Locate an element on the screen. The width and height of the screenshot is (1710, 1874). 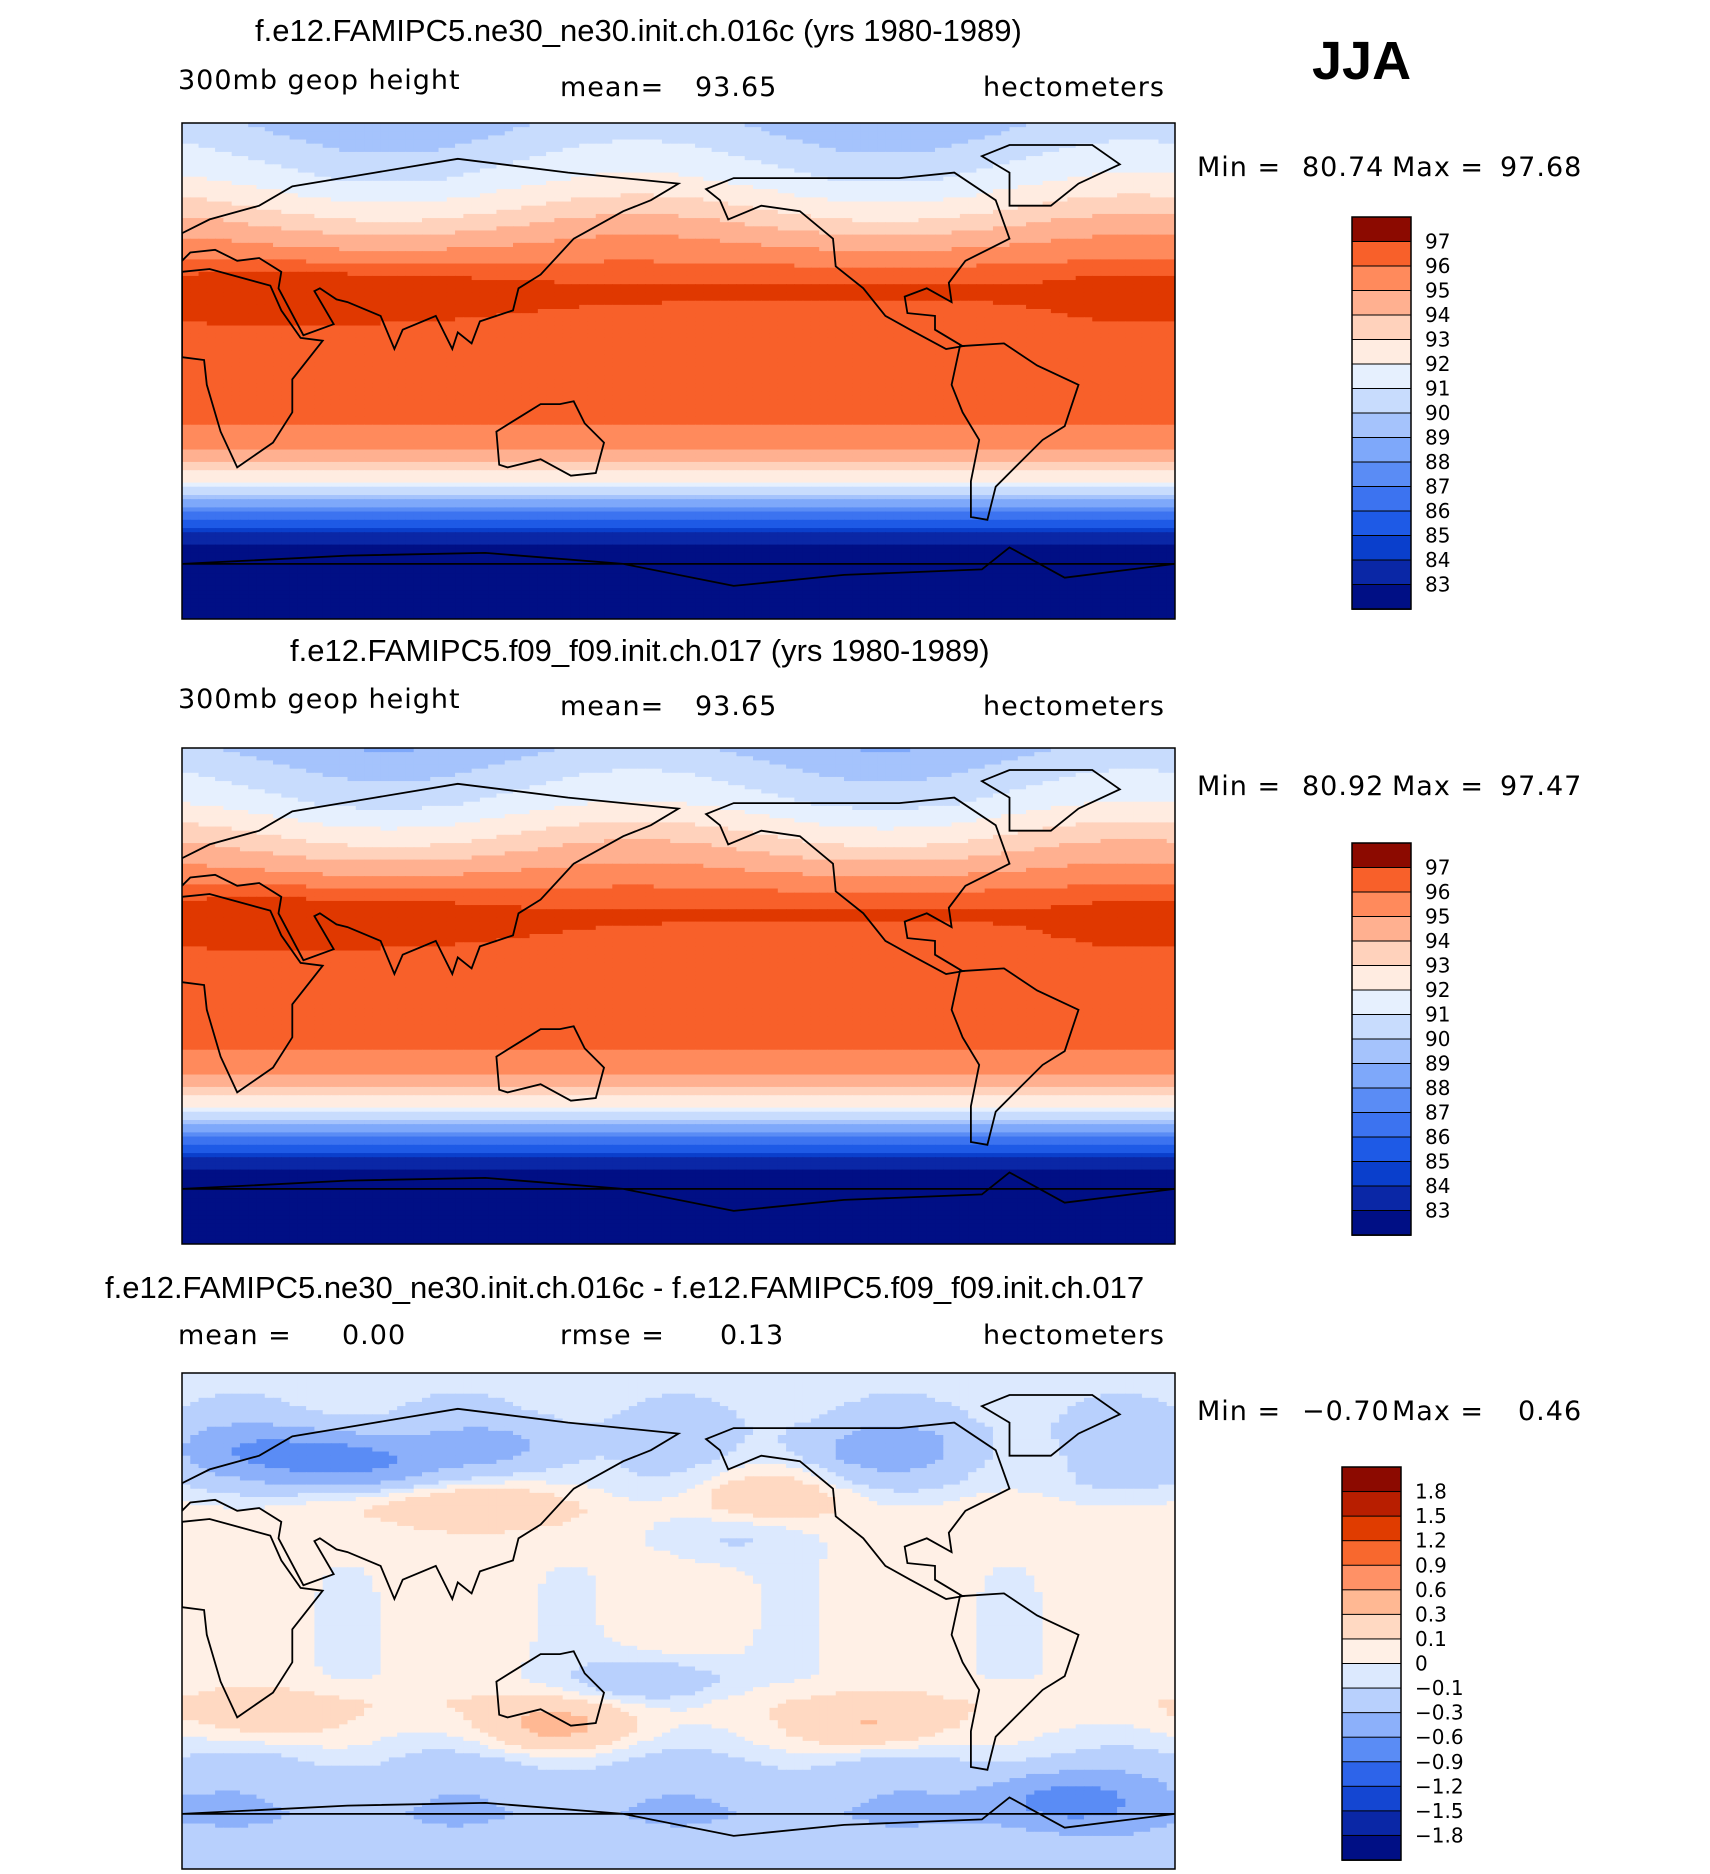
panel3-max-label: Max = is located at coordinates (1438, 1411).